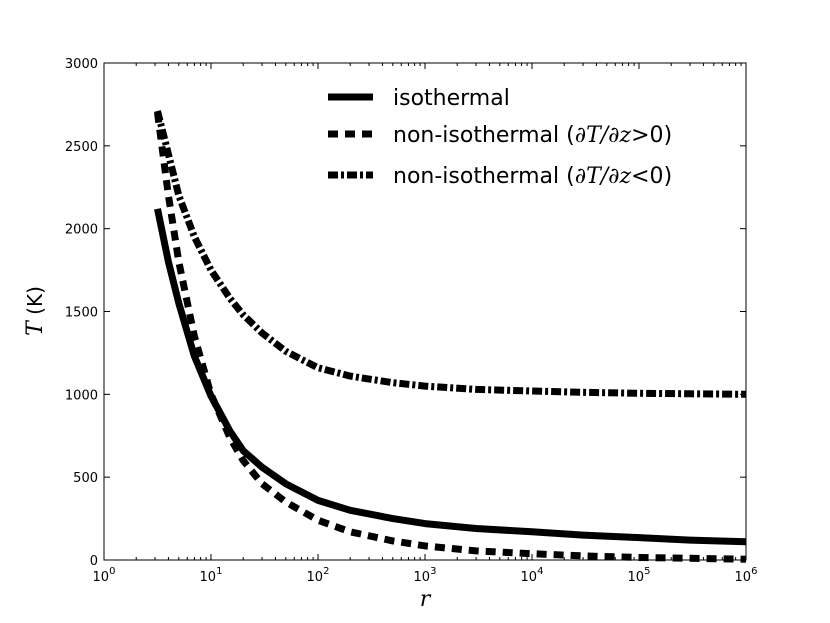 The height and width of the screenshot is (623, 830). I want to click on y-tick-label-3: 1500, so click(81, 313).